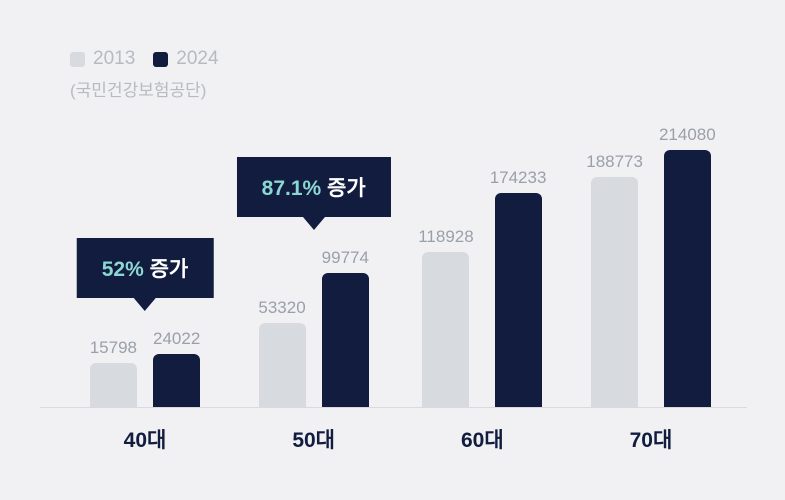 Image resolution: width=785 pixels, height=500 pixels. I want to click on legend-swatch-2024, so click(161, 59).